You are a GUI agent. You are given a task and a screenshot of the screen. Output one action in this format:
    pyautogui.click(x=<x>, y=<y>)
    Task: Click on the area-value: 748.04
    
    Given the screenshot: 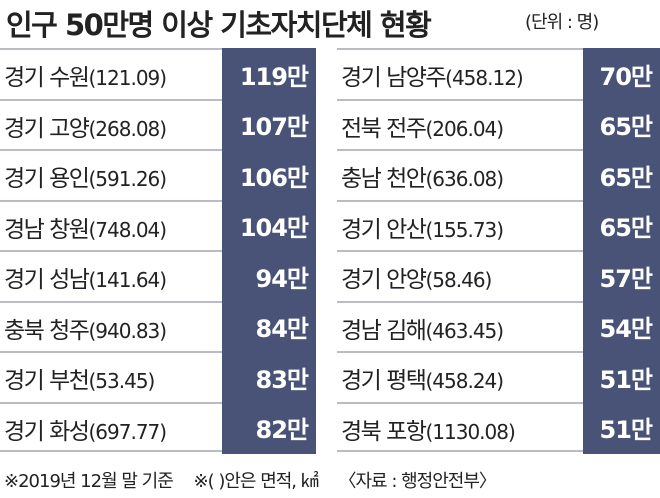 What is the action you would take?
    pyautogui.click(x=127, y=229)
    